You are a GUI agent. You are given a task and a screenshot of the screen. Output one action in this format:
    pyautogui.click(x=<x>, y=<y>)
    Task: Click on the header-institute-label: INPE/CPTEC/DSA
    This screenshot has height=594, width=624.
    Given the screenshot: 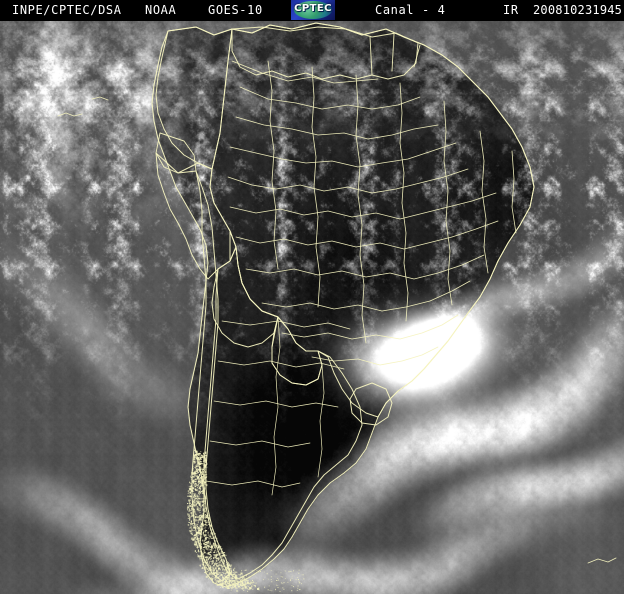 What is the action you would take?
    pyautogui.click(x=67, y=10)
    